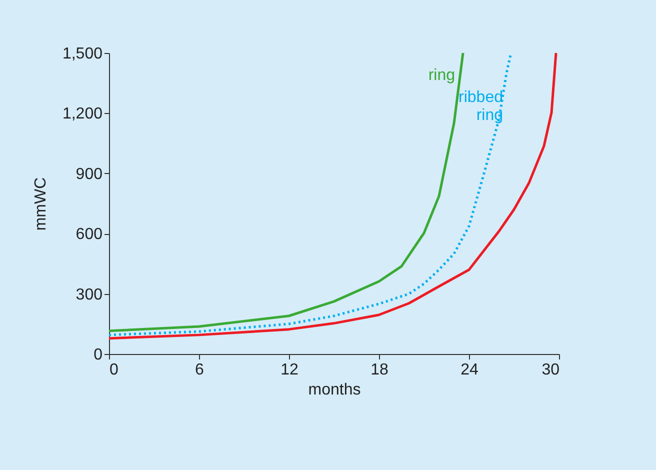 The height and width of the screenshot is (470, 656). I want to click on x-tick-label: 0, so click(114, 370).